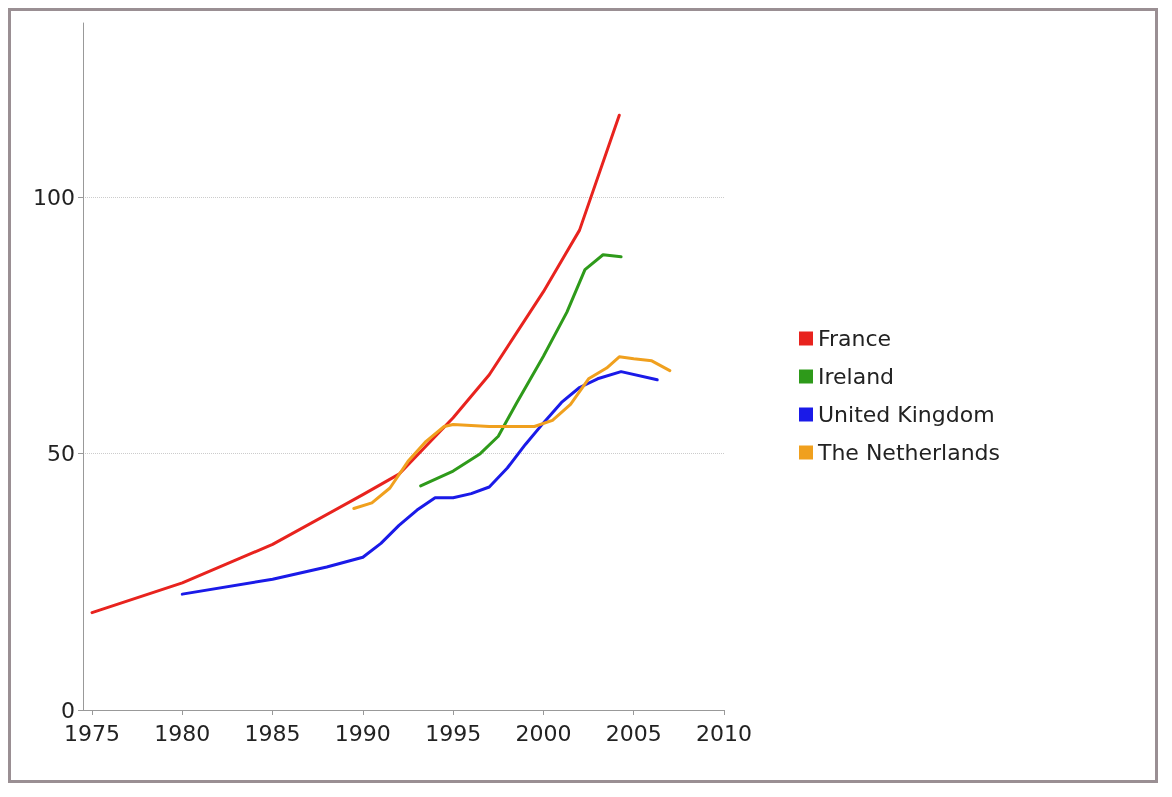 This screenshot has height=797, width=1172. I want to click on x-tick-label: 1980, so click(182, 733).